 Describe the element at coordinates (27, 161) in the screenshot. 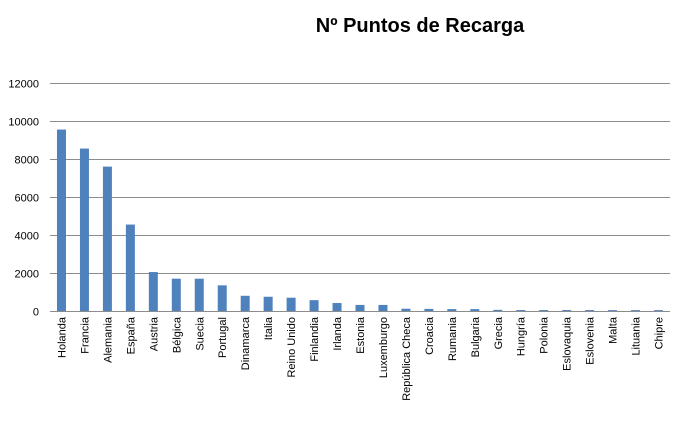

I see `y-tick-label: 8000` at that location.